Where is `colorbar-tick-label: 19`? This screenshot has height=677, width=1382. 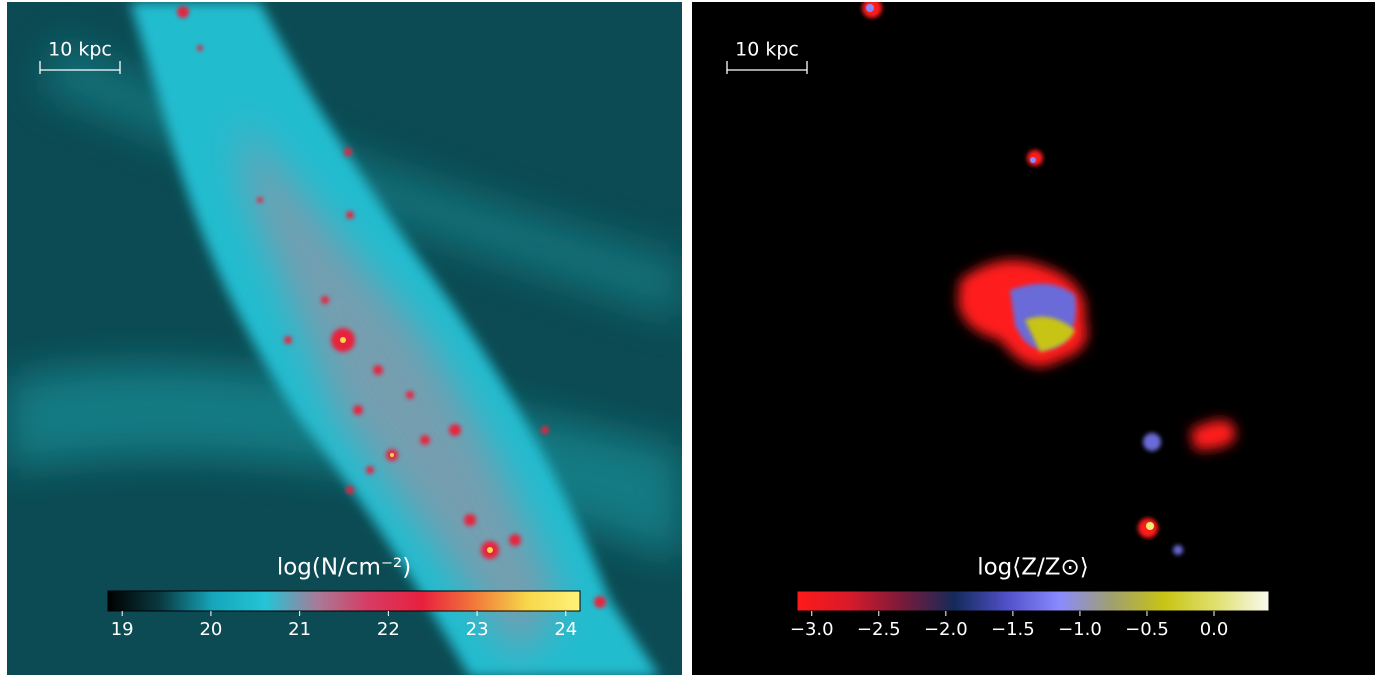 colorbar-tick-label: 19 is located at coordinates (122, 629).